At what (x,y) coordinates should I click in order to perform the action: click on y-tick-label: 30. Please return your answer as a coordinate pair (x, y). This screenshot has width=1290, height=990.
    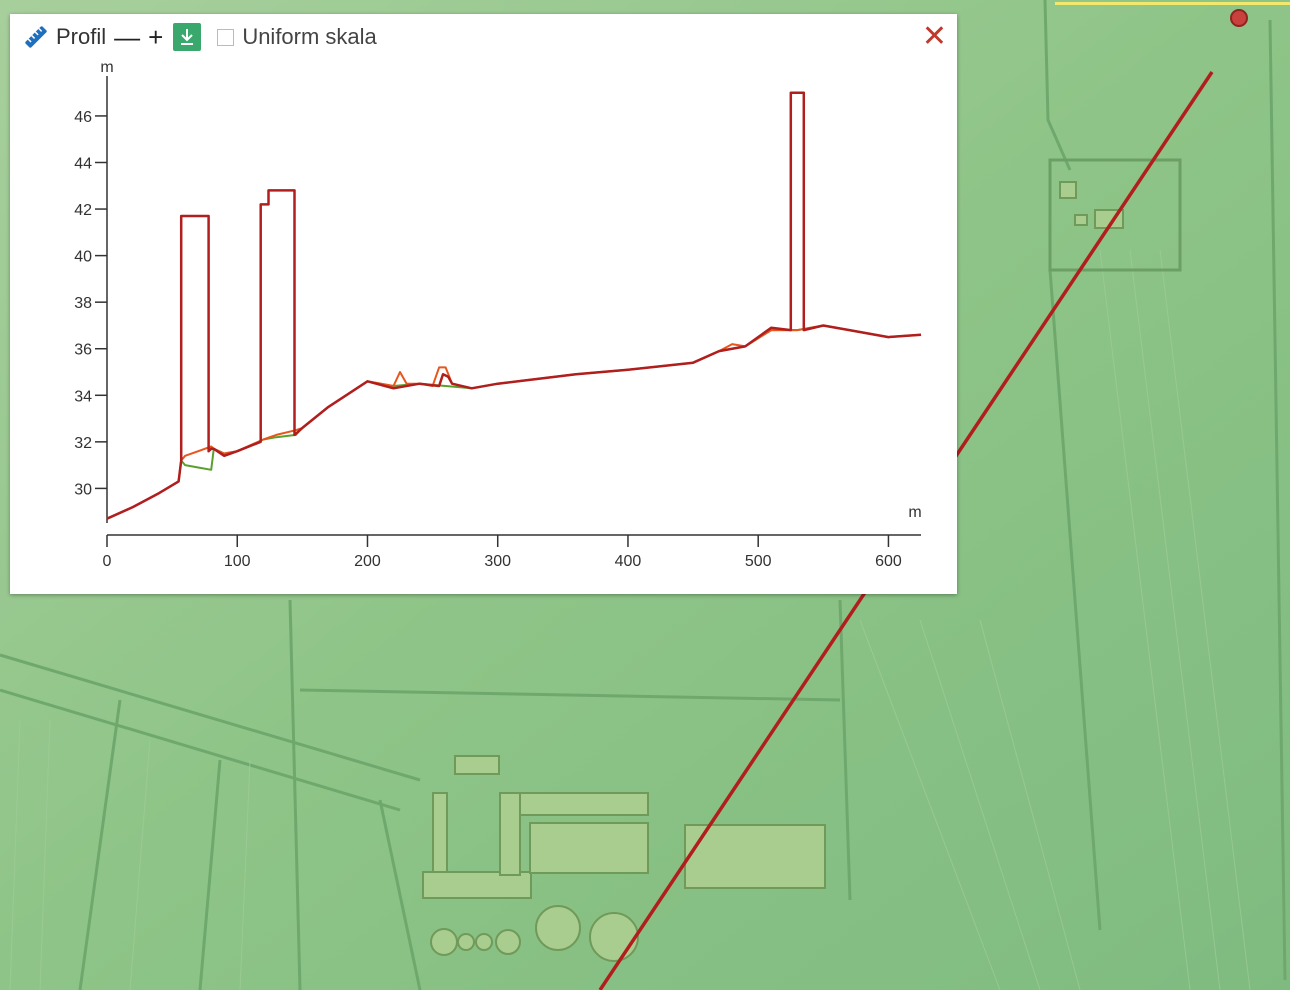
    Looking at the image, I should click on (83, 489).